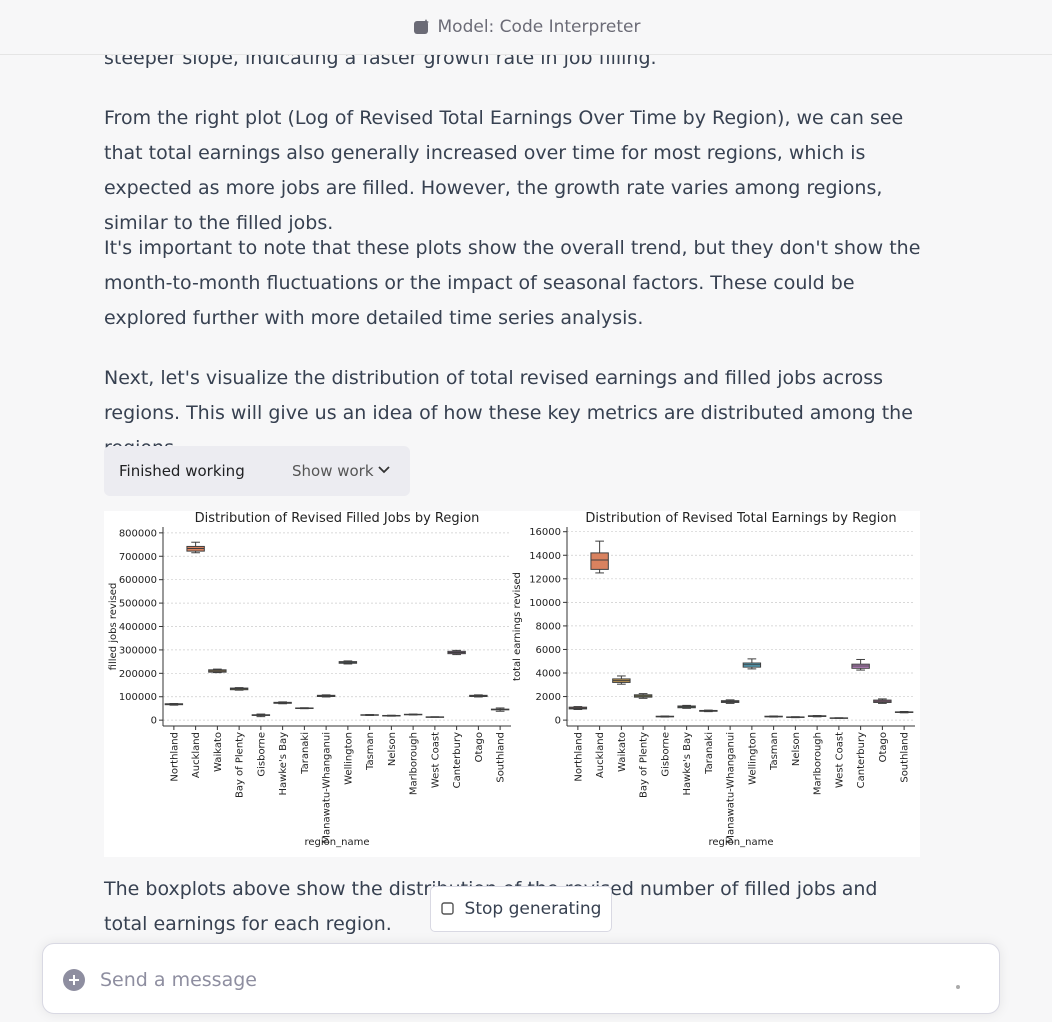  What do you see at coordinates (545, 579) in the screenshot?
I see `y-tick-label: 12000` at bounding box center [545, 579].